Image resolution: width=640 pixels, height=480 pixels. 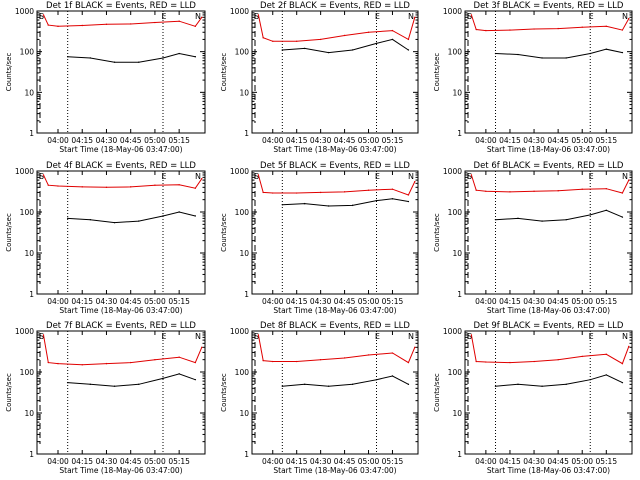 I want to click on panel-title: Det 2f BLACK = Events, RED = LLD, so click(x=335, y=6).